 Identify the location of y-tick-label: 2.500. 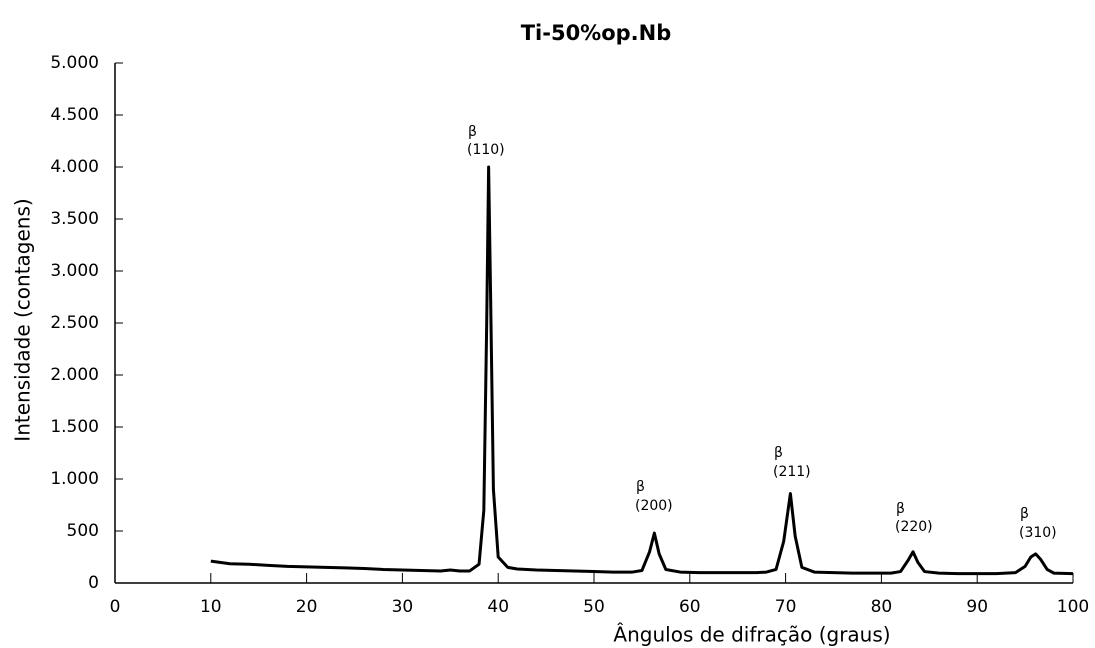
(74, 323).